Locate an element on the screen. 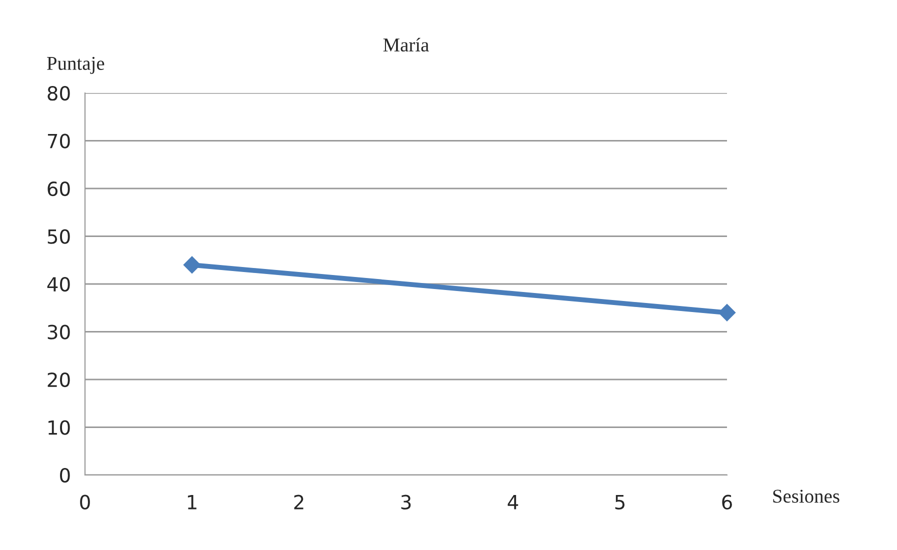 The image size is (897, 550). chart-title: María is located at coordinates (406, 45).